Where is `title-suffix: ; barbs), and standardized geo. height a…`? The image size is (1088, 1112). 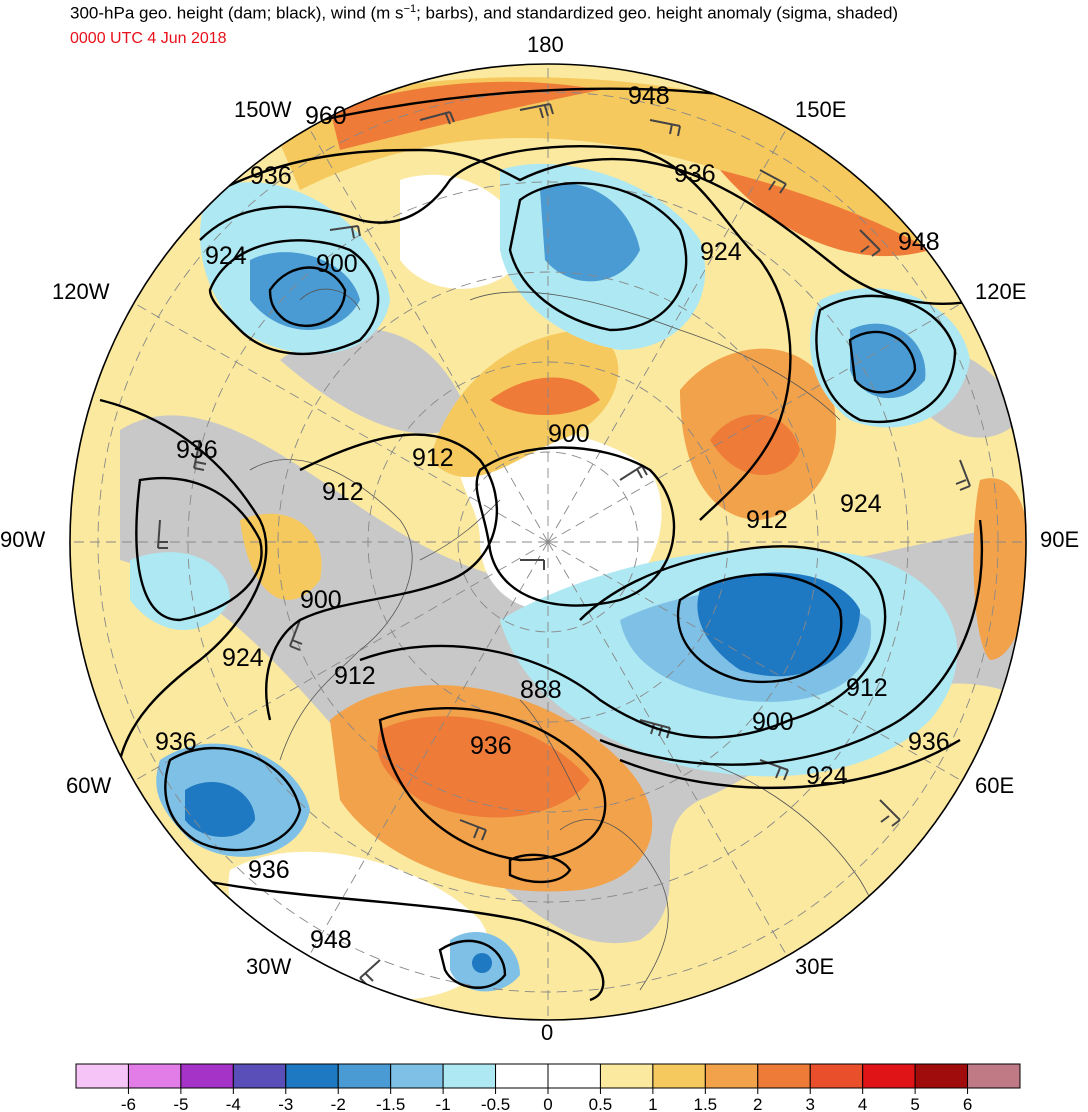 title-suffix: ; barbs), and standardized geo. height a… is located at coordinates (657, 13).